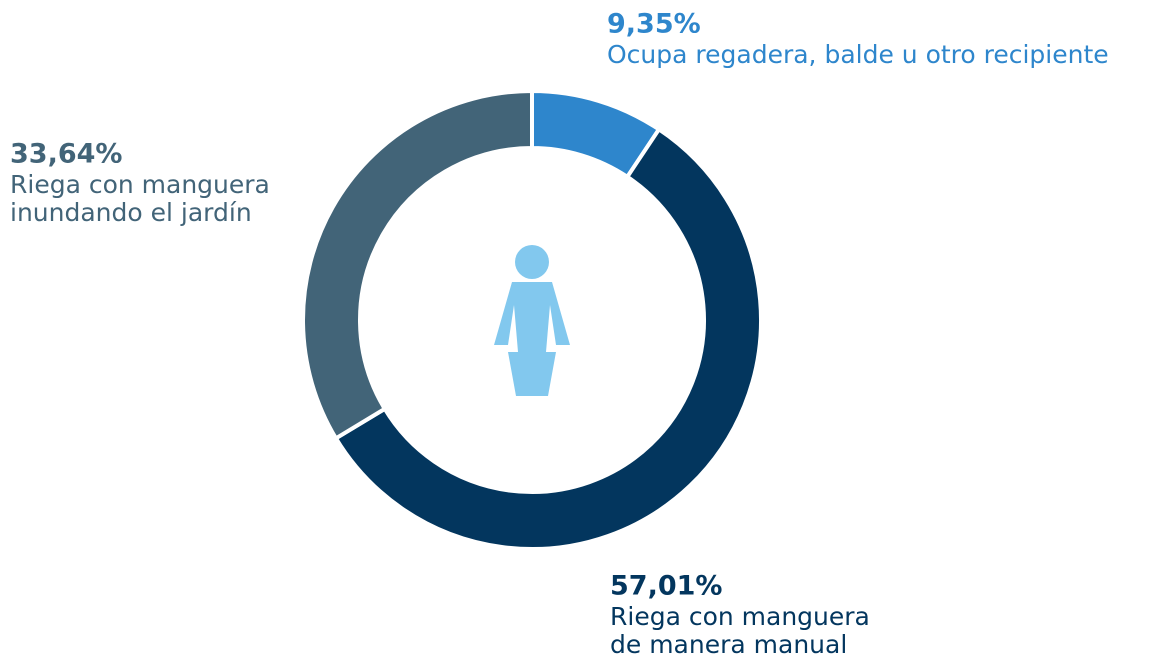  Describe the element at coordinates (131, 212) in the screenshot. I see `category-label: inundando el jardín` at that location.